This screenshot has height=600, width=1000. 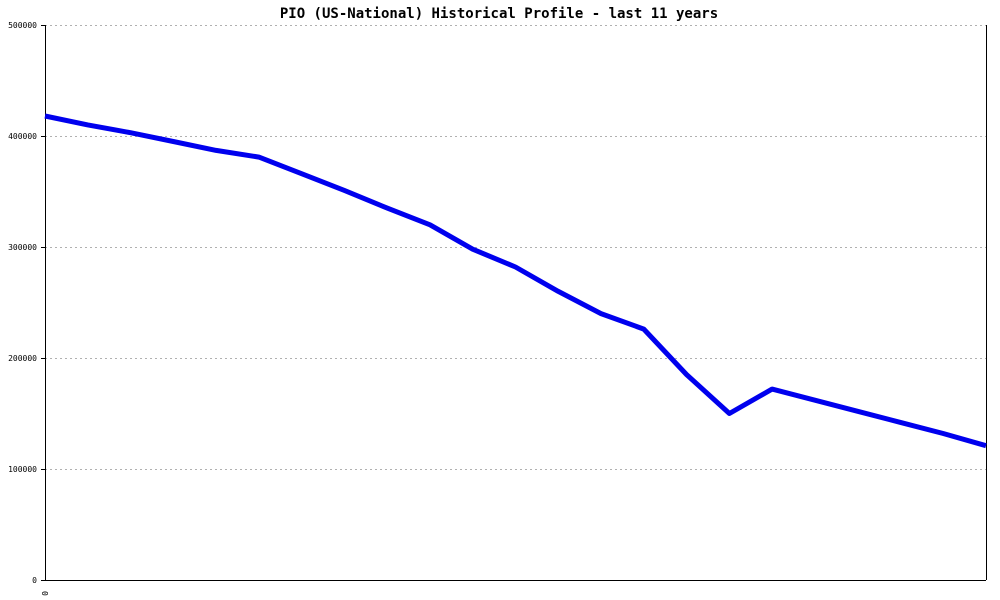 I want to click on y-tick-label: 0, so click(x=34, y=580).